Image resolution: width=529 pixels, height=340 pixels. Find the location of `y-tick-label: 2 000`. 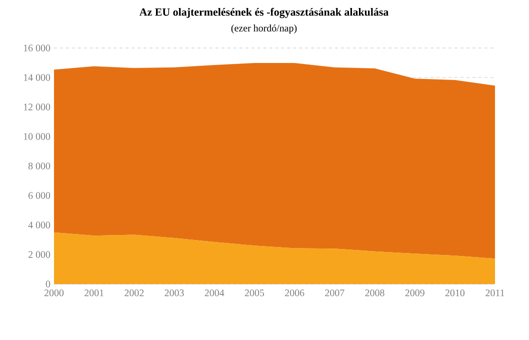

y-tick-label: 2 000 is located at coordinates (39, 254).